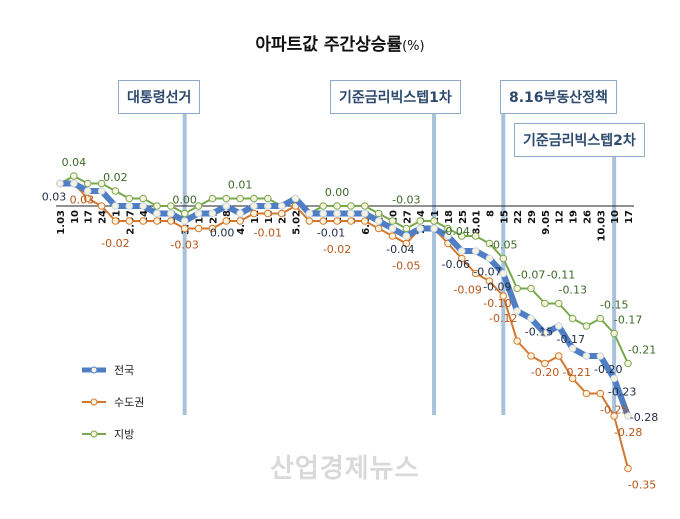 This screenshot has height=519, width=680. What do you see at coordinates (504, 217) in the screenshot?
I see `x-tick-label: 15` at bounding box center [504, 217].